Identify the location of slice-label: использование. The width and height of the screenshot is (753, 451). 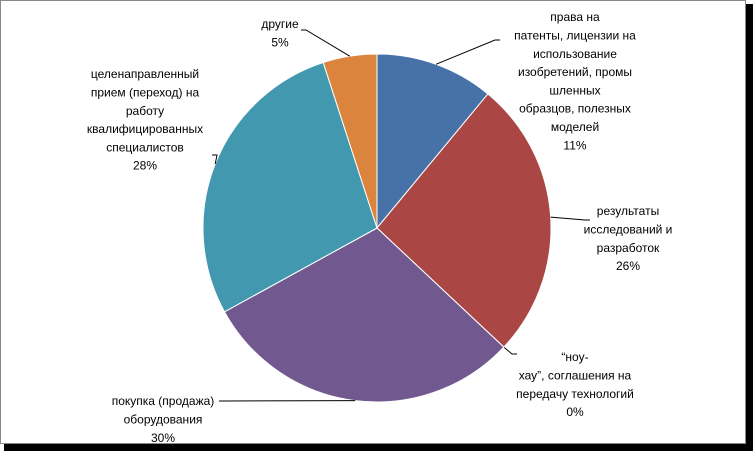
(575, 54).